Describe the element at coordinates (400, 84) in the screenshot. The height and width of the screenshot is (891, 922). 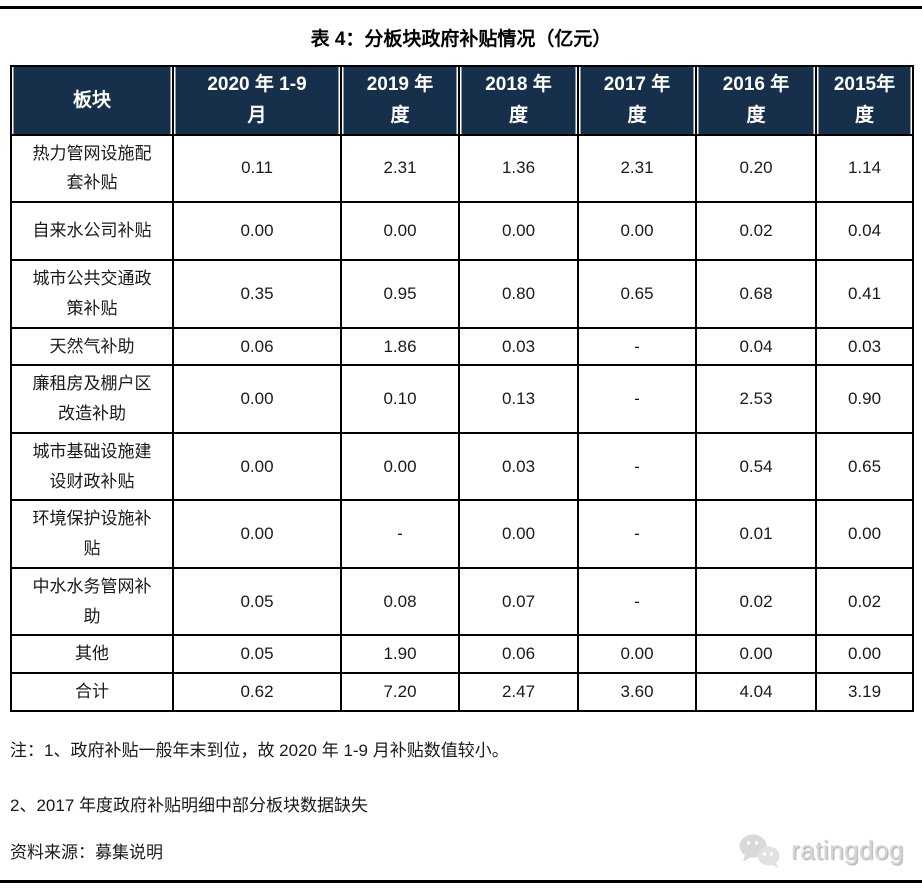
I see `header-label-line1: 2019 年` at that location.